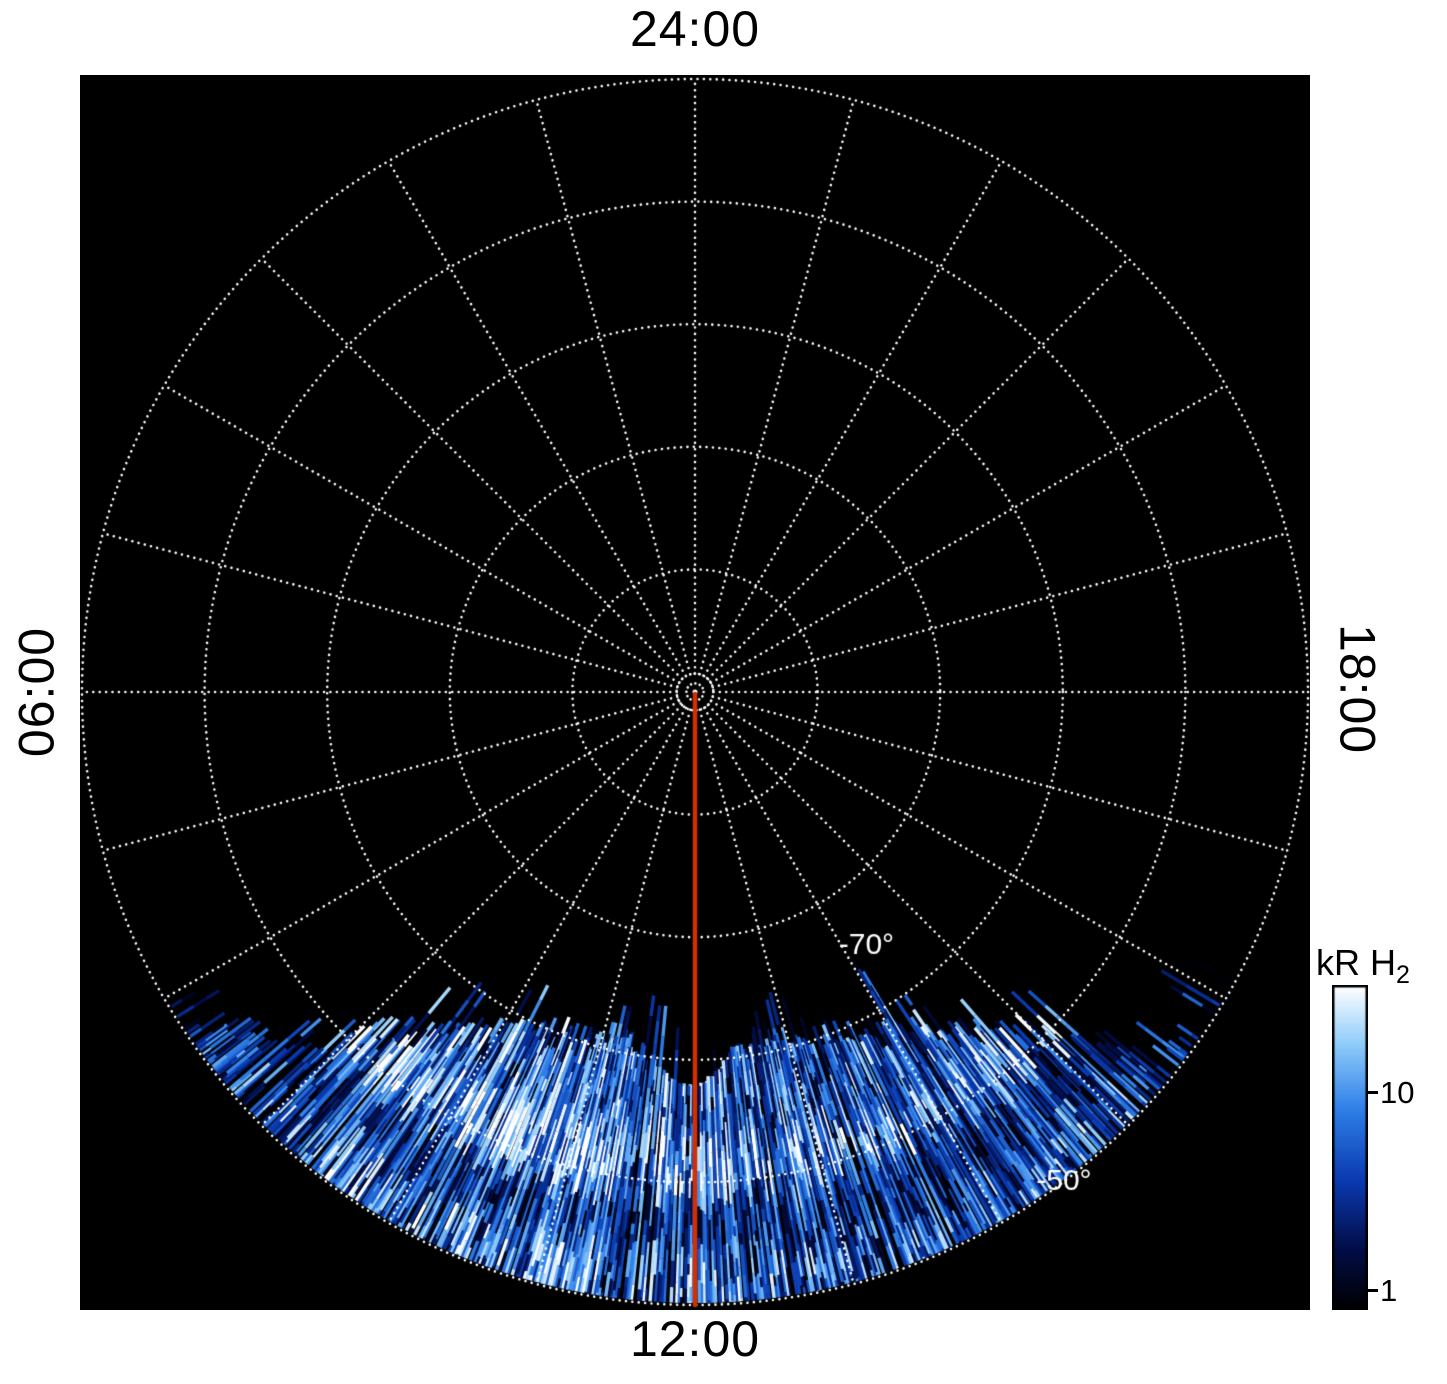  I want to click on clock-label-0600: 06:00, so click(36, 692).